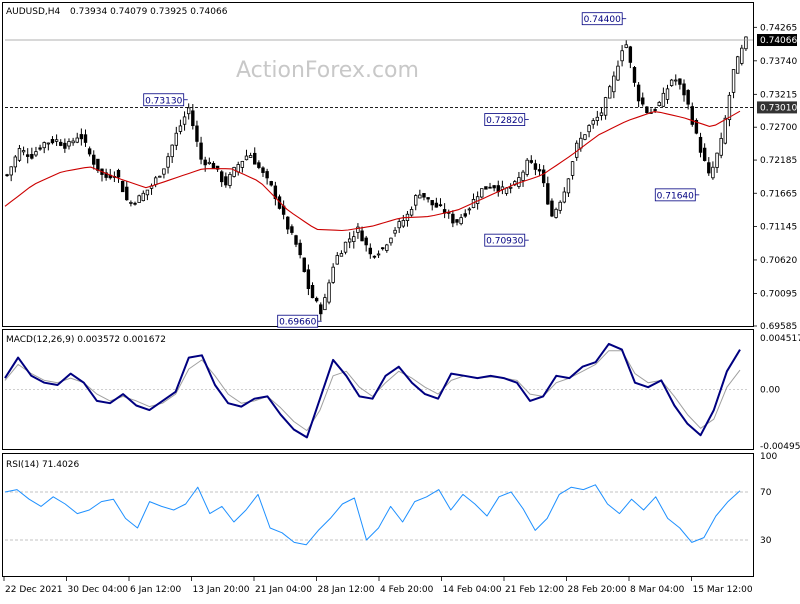 This screenshot has width=800, height=604. What do you see at coordinates (770, 391) in the screenshot?
I see `macd-tick-label: 0.00` at bounding box center [770, 391].